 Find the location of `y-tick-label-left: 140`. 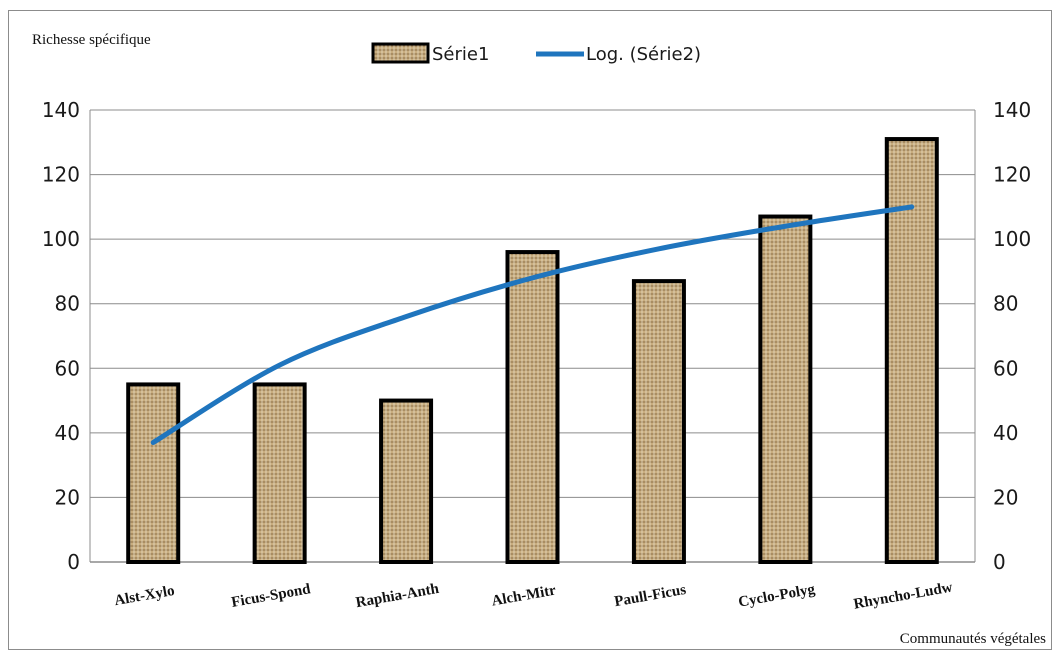

y-tick-label-left: 140 is located at coordinates (61, 110).